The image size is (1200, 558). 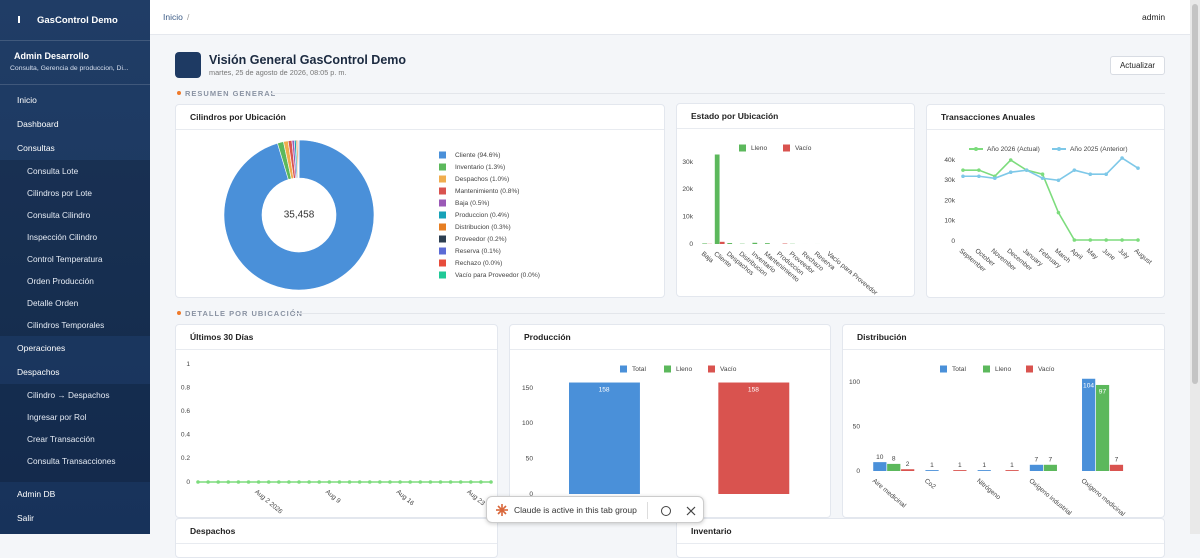 I want to click on brand: GasControl Demo, so click(x=77, y=20).